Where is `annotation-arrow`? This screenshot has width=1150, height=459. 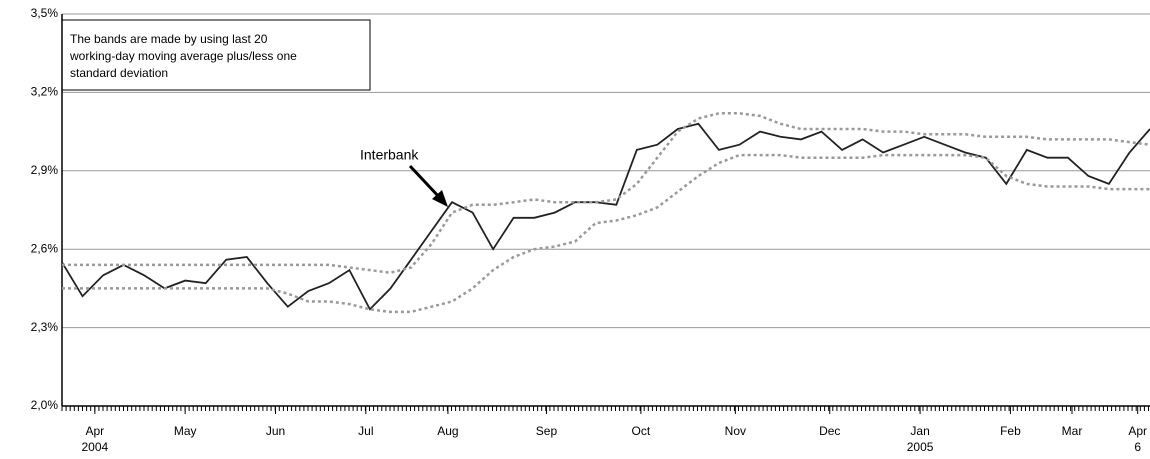
annotation-arrow is located at coordinates (425, 182).